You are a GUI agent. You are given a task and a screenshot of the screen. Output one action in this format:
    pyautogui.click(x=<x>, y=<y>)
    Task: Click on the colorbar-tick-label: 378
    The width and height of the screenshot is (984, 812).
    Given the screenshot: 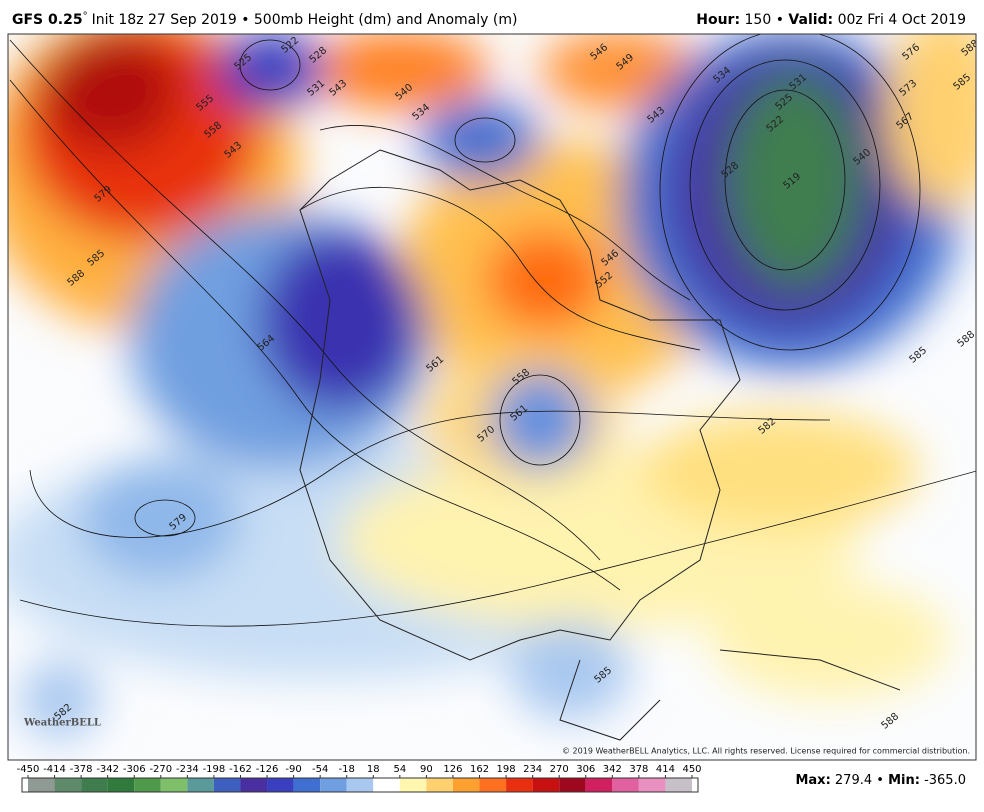 What is the action you would take?
    pyautogui.click(x=638, y=769)
    